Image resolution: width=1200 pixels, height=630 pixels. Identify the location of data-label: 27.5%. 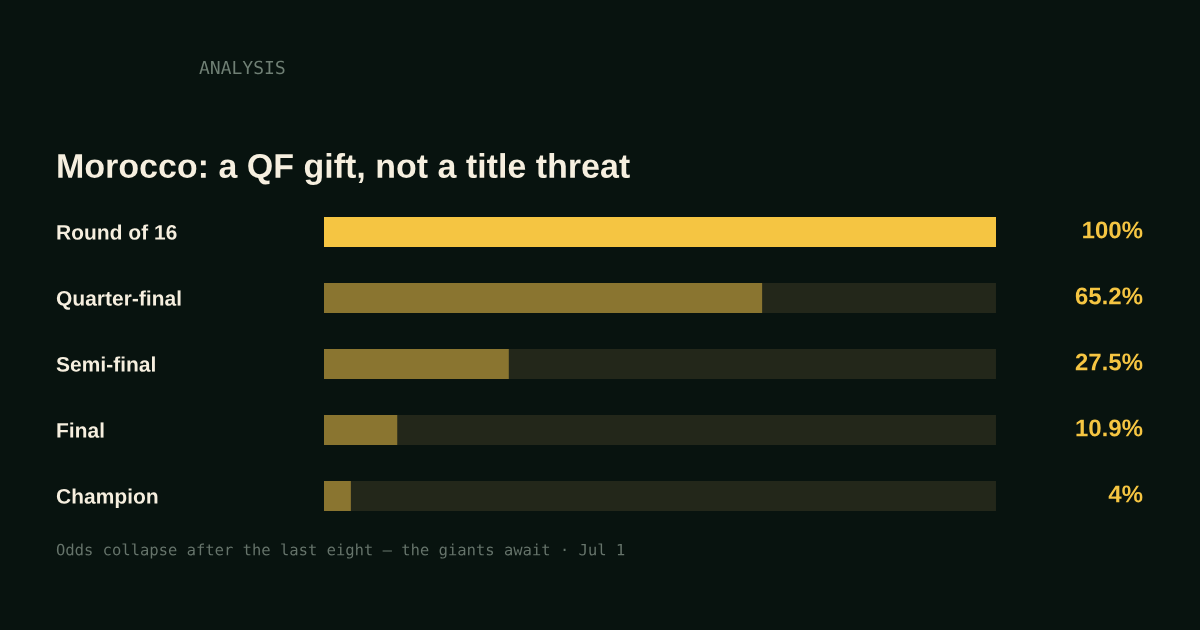
(1109, 362).